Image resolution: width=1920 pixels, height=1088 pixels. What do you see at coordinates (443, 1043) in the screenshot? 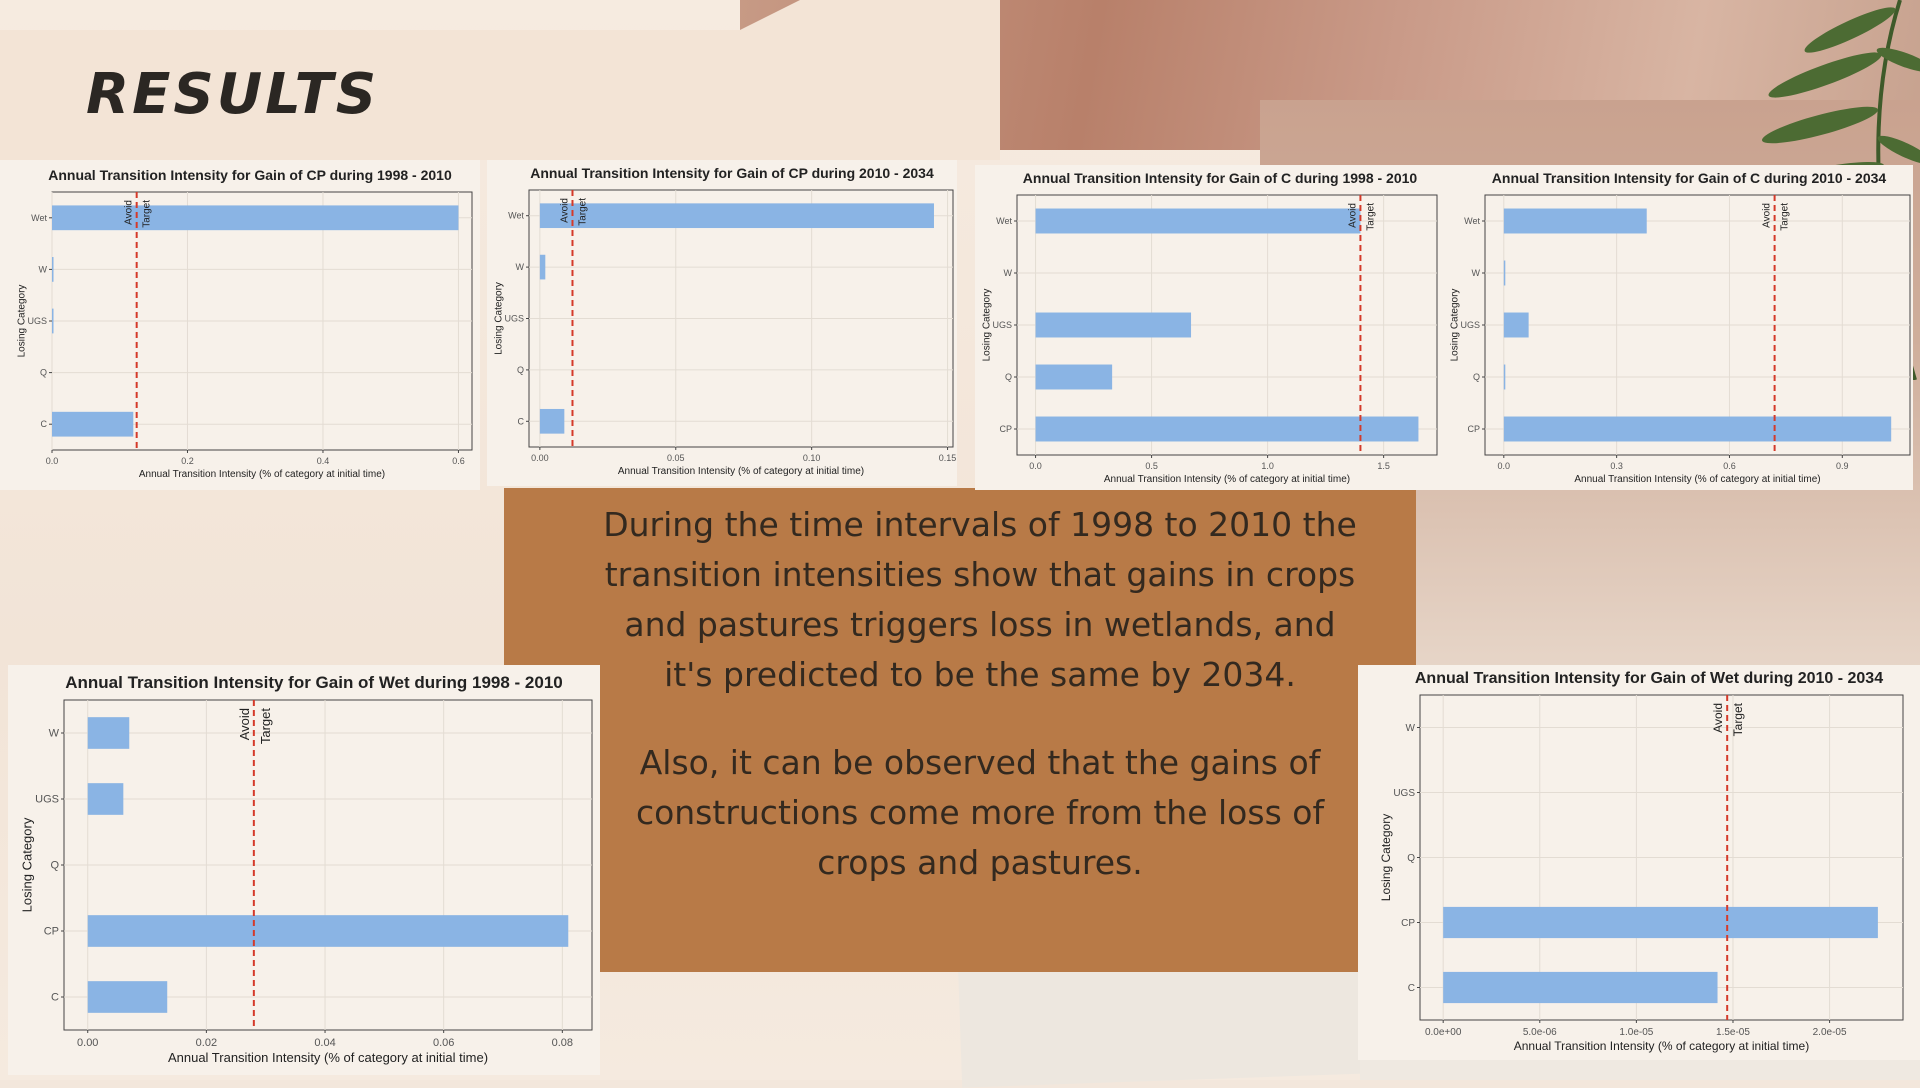
I see `x-tick-label: 0.06` at bounding box center [443, 1043].